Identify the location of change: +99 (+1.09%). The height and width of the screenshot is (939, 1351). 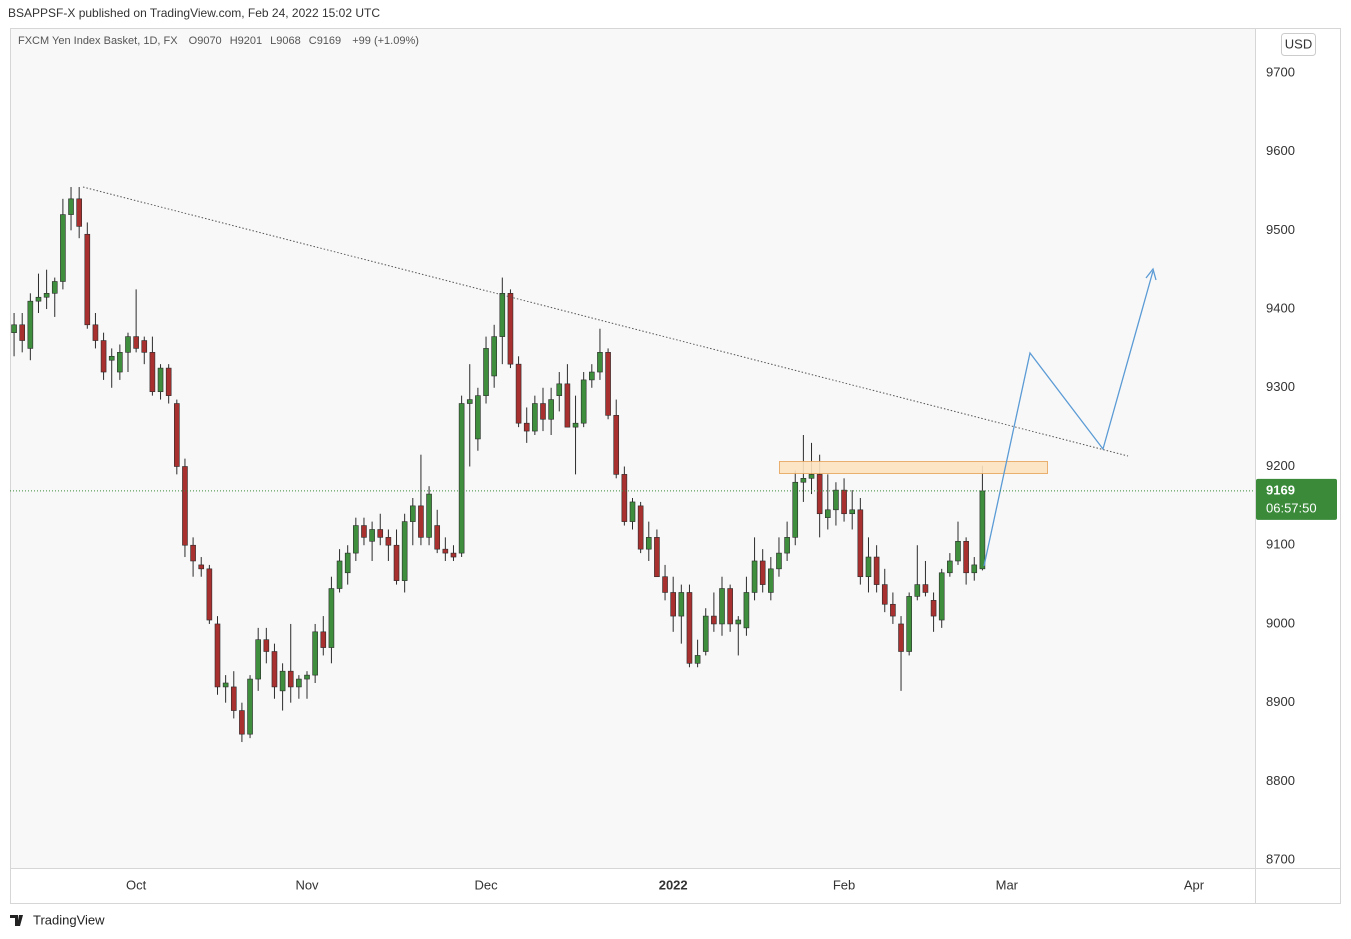
(385, 41).